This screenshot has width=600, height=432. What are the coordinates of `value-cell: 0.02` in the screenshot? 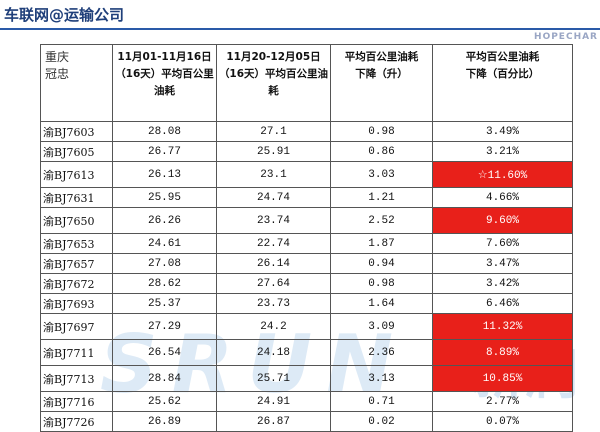 It's located at (381, 421).